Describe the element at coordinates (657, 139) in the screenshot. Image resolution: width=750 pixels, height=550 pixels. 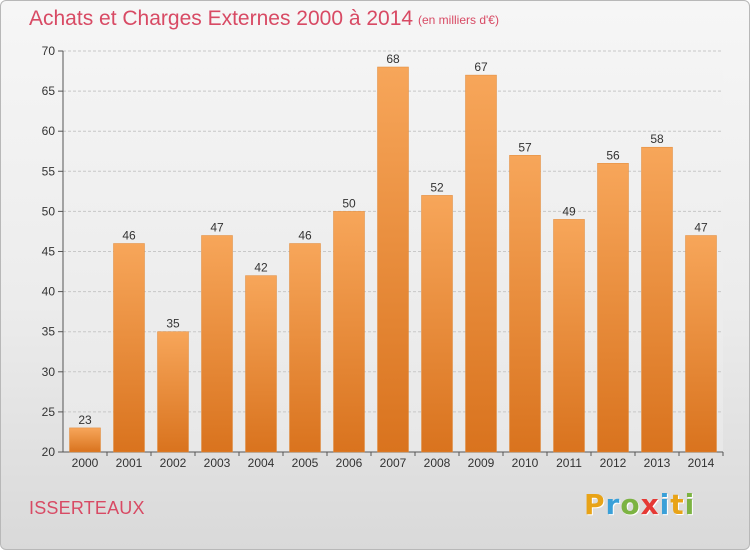
I see `data-label-2013: 58` at that location.